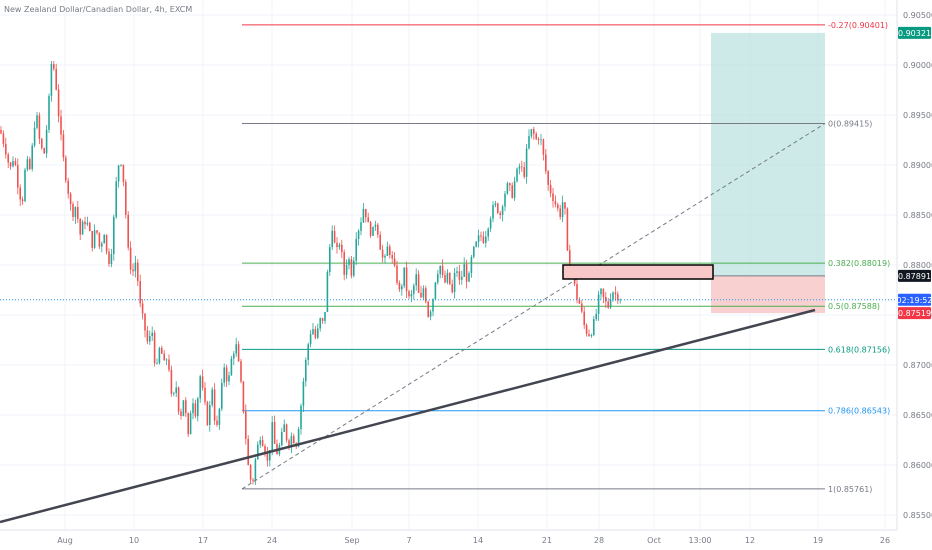  Describe the element at coordinates (914, 313) in the screenshot. I see `price-badge-label: 0.87519` at that location.